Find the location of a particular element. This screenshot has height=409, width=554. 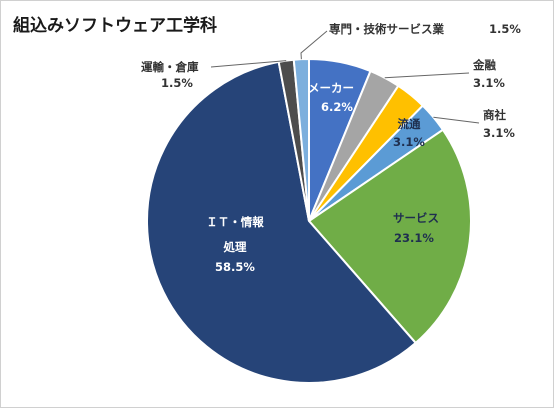

label-distribution-name: 流通 is located at coordinates (409, 124).